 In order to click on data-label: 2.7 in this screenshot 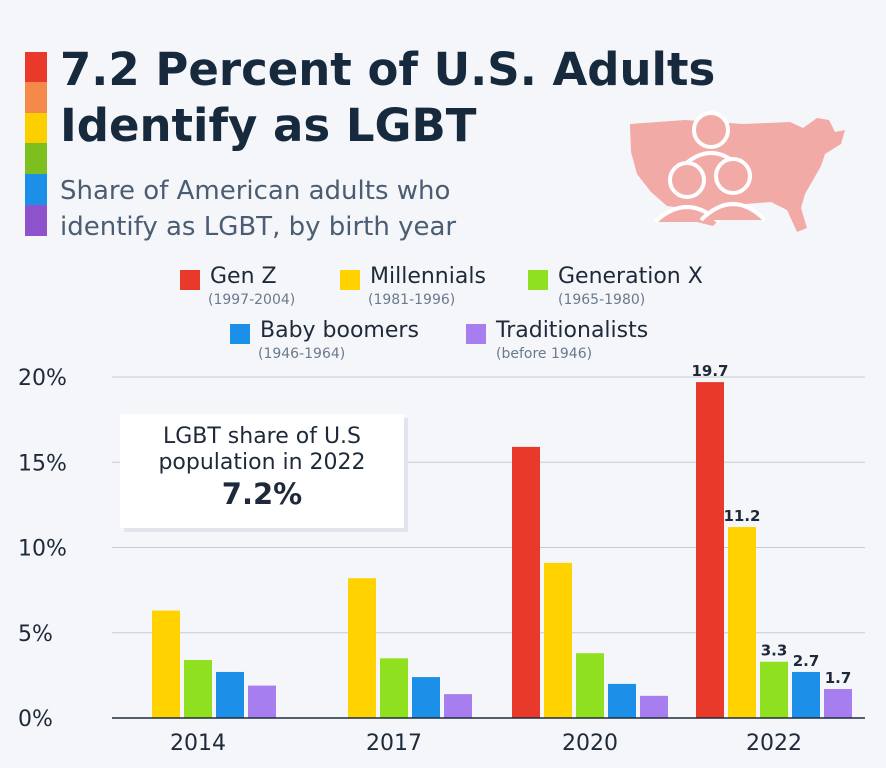, I will do `click(806, 661)`.